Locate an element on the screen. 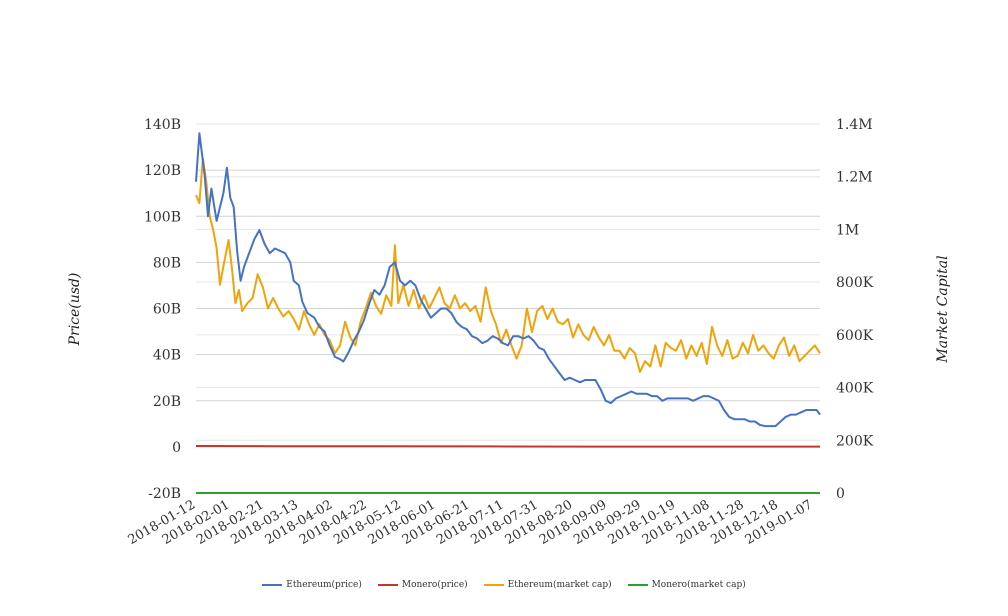 Image resolution: width=1008 pixels, height=616 pixels. legend-item: Monero(price) is located at coordinates (422, 585).